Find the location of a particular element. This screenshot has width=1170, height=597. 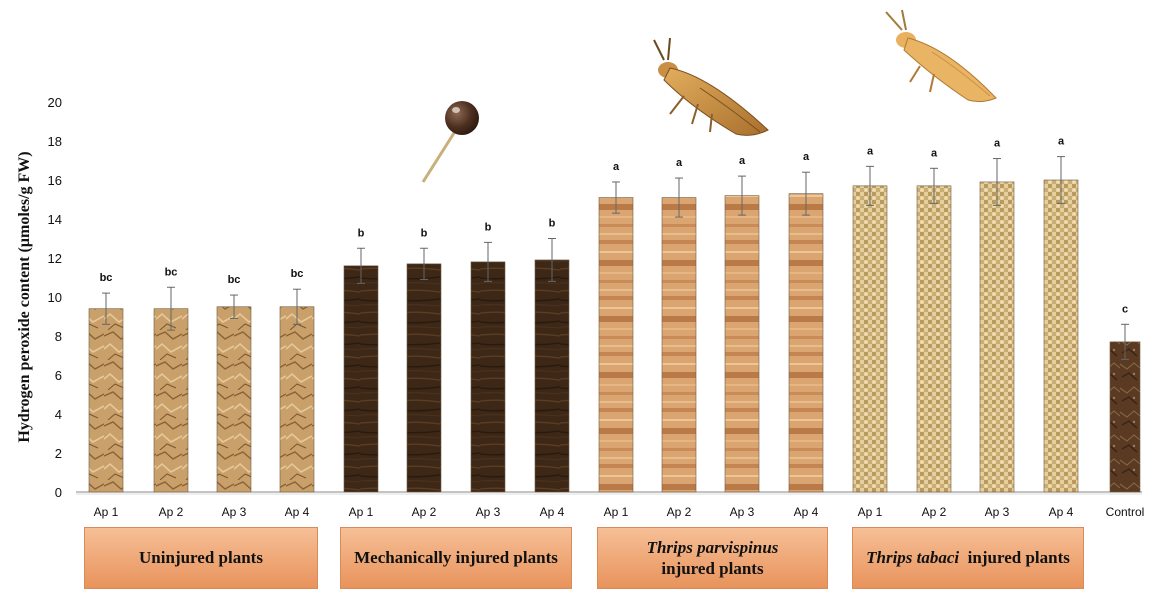

y-tick-label: 0 is located at coordinates (58, 492).